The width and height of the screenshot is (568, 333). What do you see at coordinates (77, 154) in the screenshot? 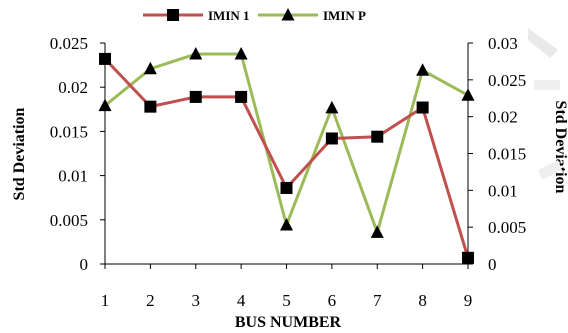
I see `left-y-ticks: 0 0.005 0.01 0.015 0.02 0.025` at bounding box center [77, 154].